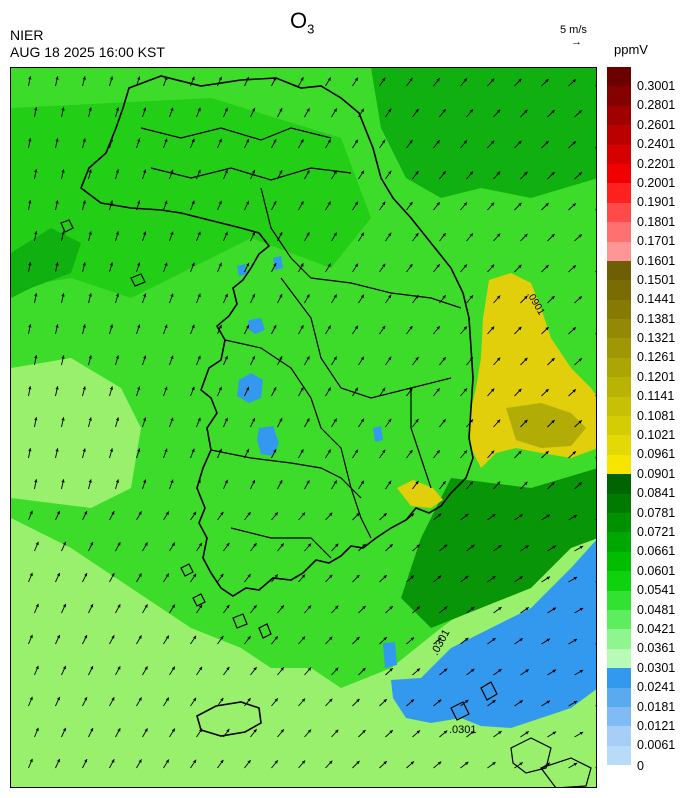  I want to click on low-ozone-southeast-sea, so click(493, 634).